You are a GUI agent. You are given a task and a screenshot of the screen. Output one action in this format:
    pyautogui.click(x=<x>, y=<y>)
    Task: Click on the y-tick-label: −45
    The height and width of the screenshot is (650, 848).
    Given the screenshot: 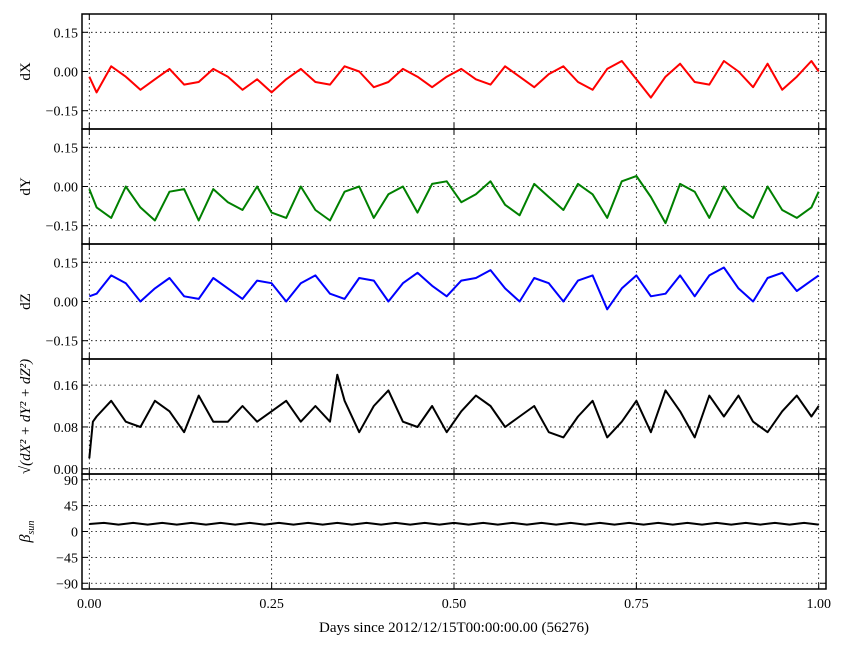 What is the action you would take?
    pyautogui.click(x=67, y=558)
    